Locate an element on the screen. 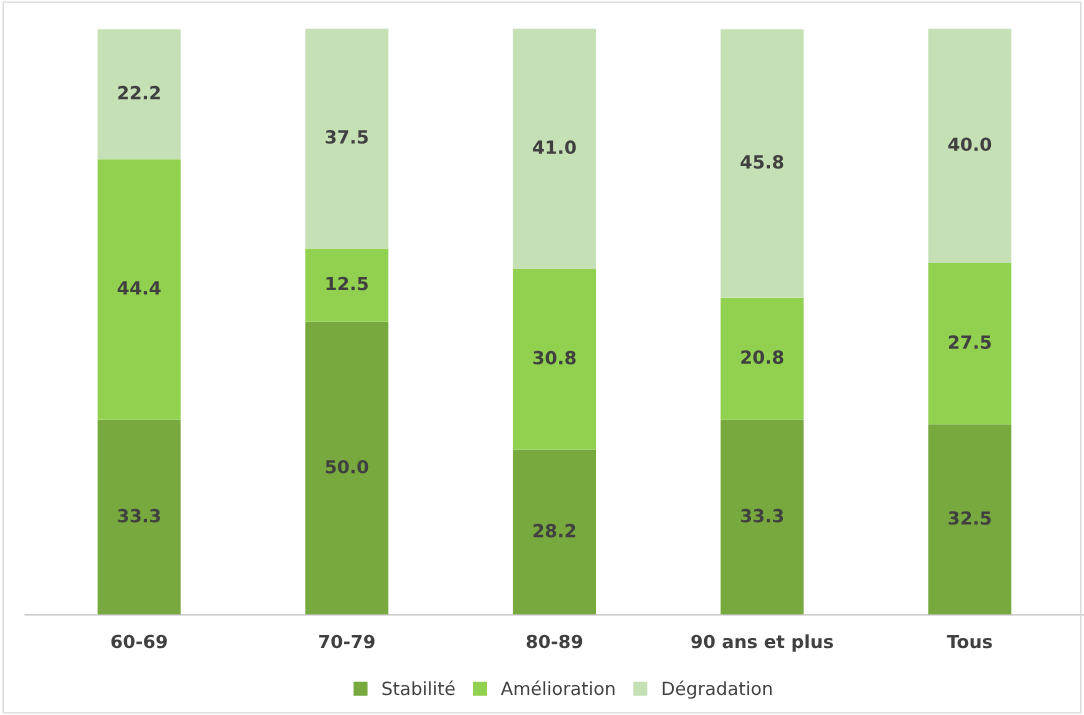 The image size is (1084, 715). data-label: 44.4 is located at coordinates (139, 288).